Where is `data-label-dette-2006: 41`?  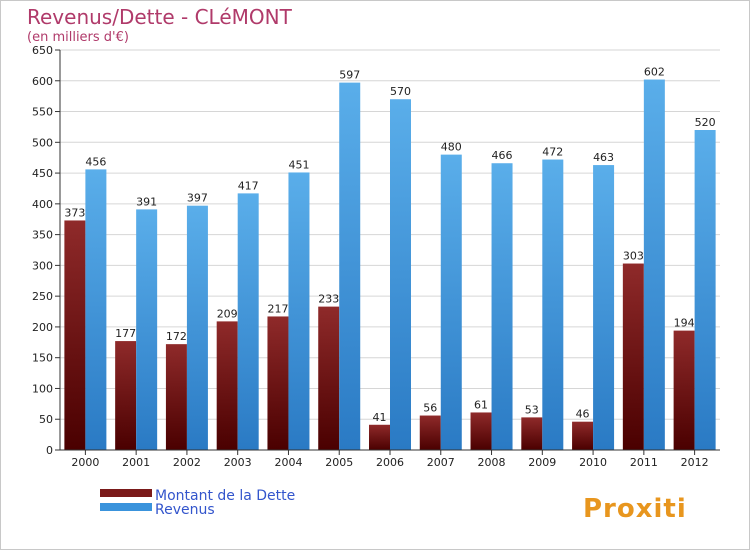
data-label-dette-2006: 41 is located at coordinates (380, 417).